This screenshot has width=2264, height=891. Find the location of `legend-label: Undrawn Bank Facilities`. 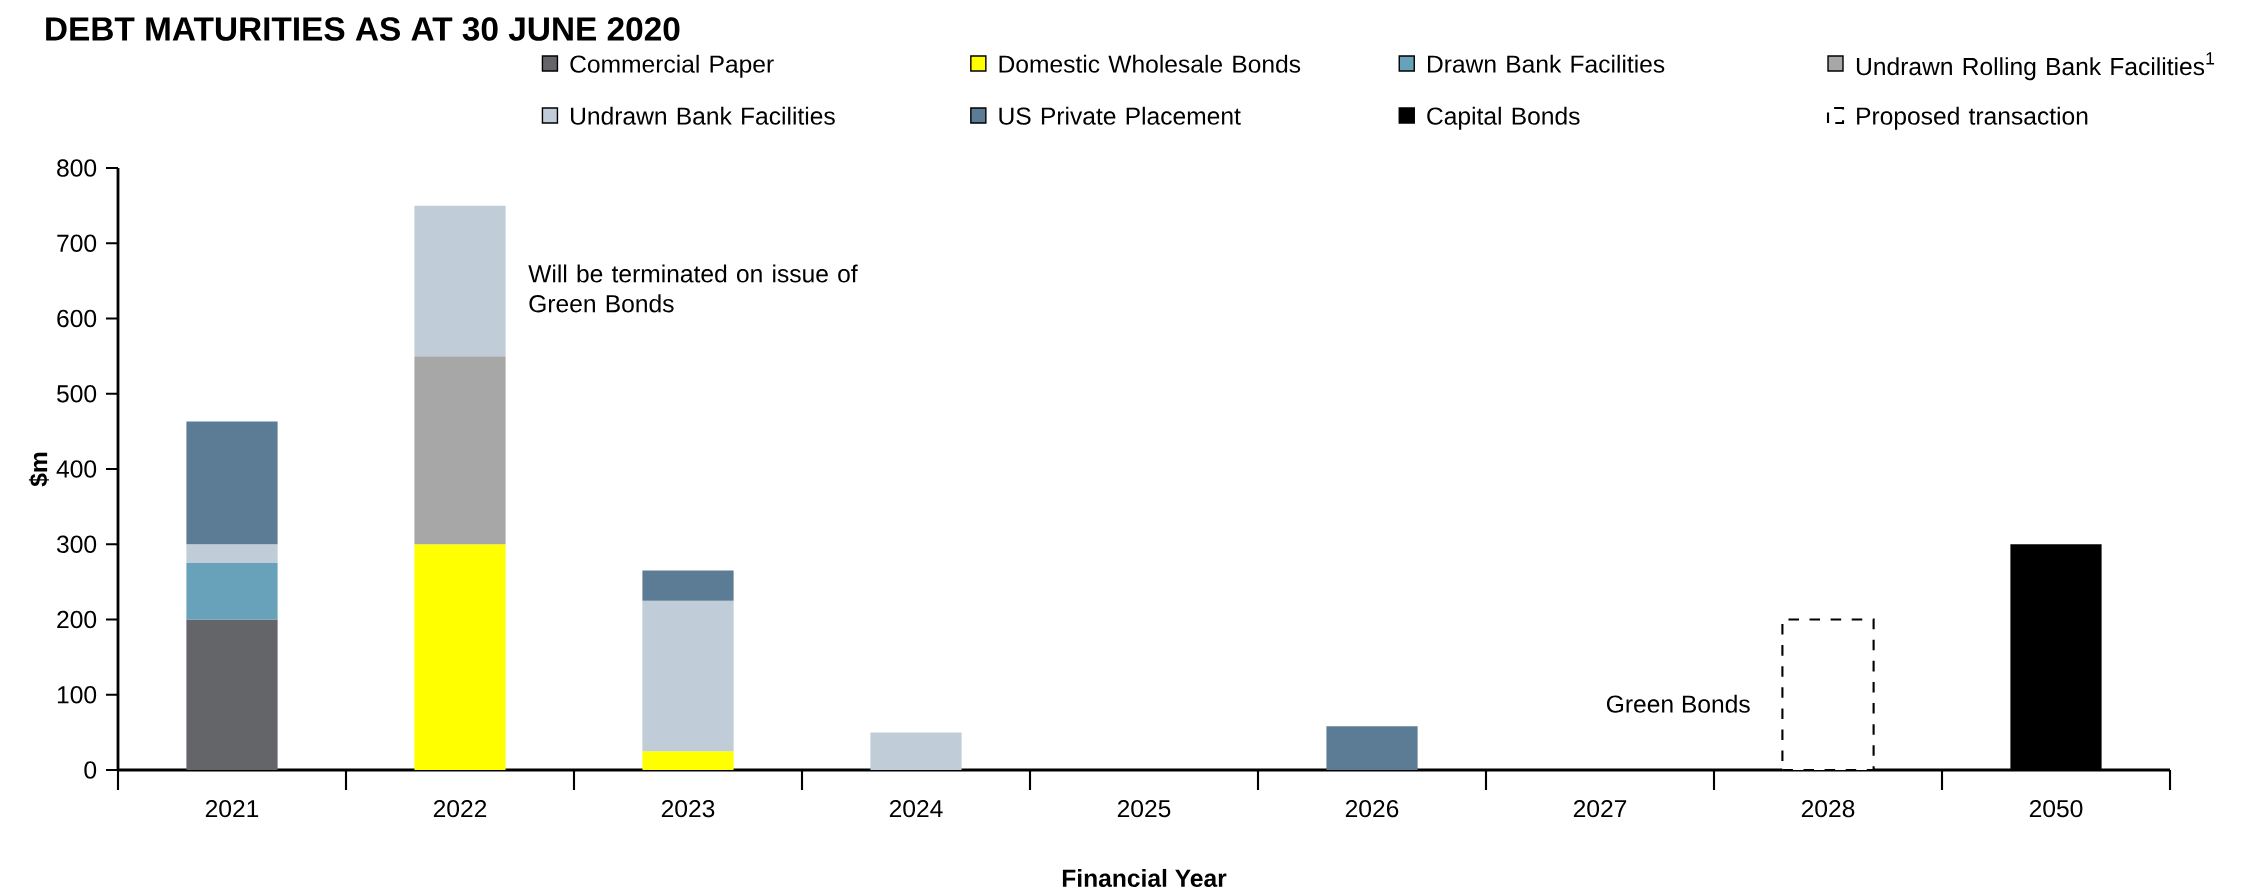

legend-label: Undrawn Bank Facilities is located at coordinates (703, 115).